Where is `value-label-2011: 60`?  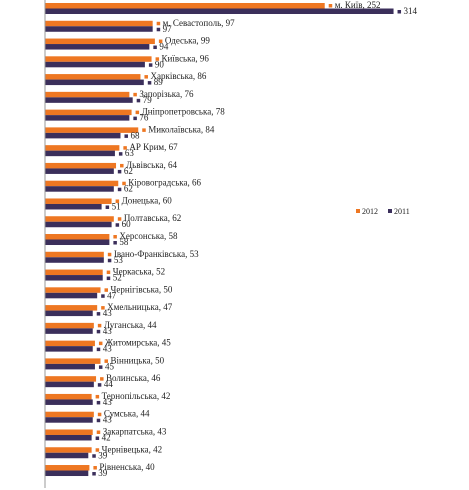 value-label-2011: 60 is located at coordinates (127, 224).